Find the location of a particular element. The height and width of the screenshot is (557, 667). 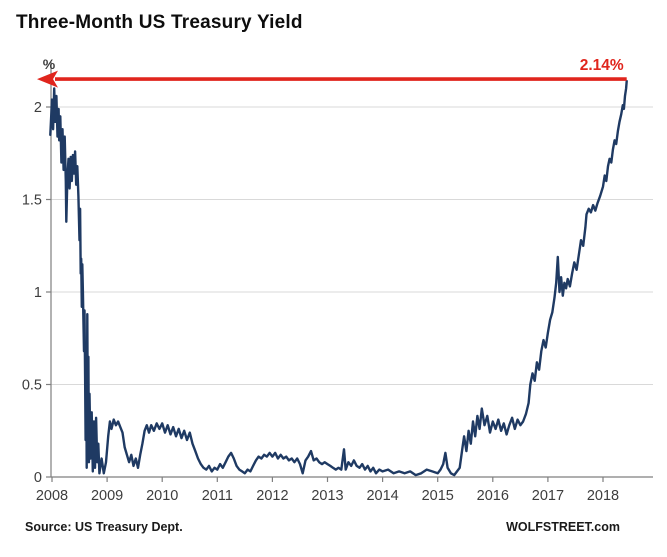

y-tick-label: 0 is located at coordinates (38, 478).